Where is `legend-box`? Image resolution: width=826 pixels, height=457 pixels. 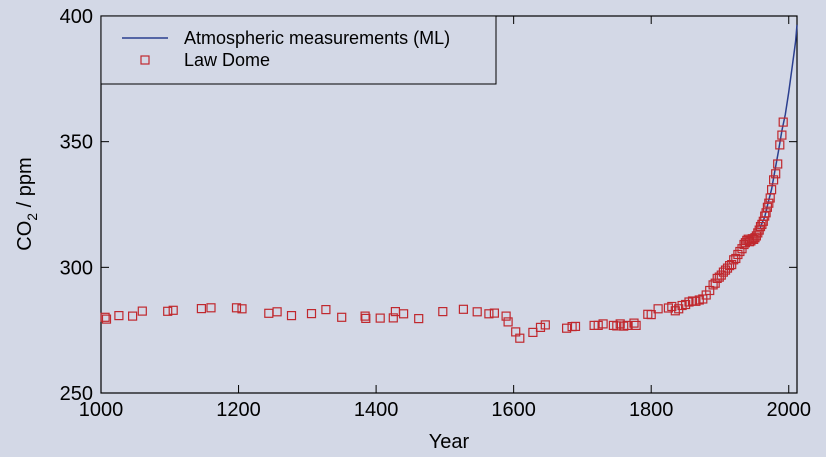 legend-box is located at coordinates (298, 50).